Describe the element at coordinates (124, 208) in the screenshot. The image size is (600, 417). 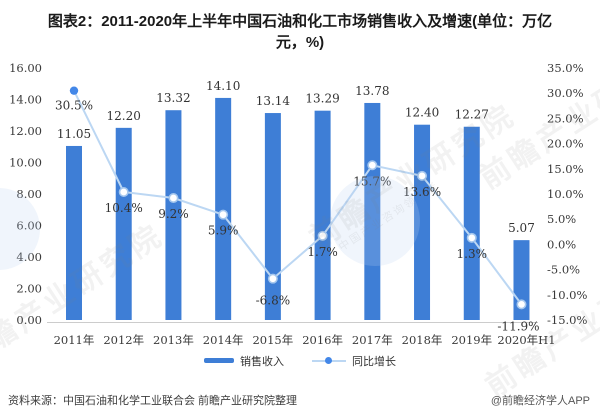
I see `growth-label-2012年: 10.4%` at that location.